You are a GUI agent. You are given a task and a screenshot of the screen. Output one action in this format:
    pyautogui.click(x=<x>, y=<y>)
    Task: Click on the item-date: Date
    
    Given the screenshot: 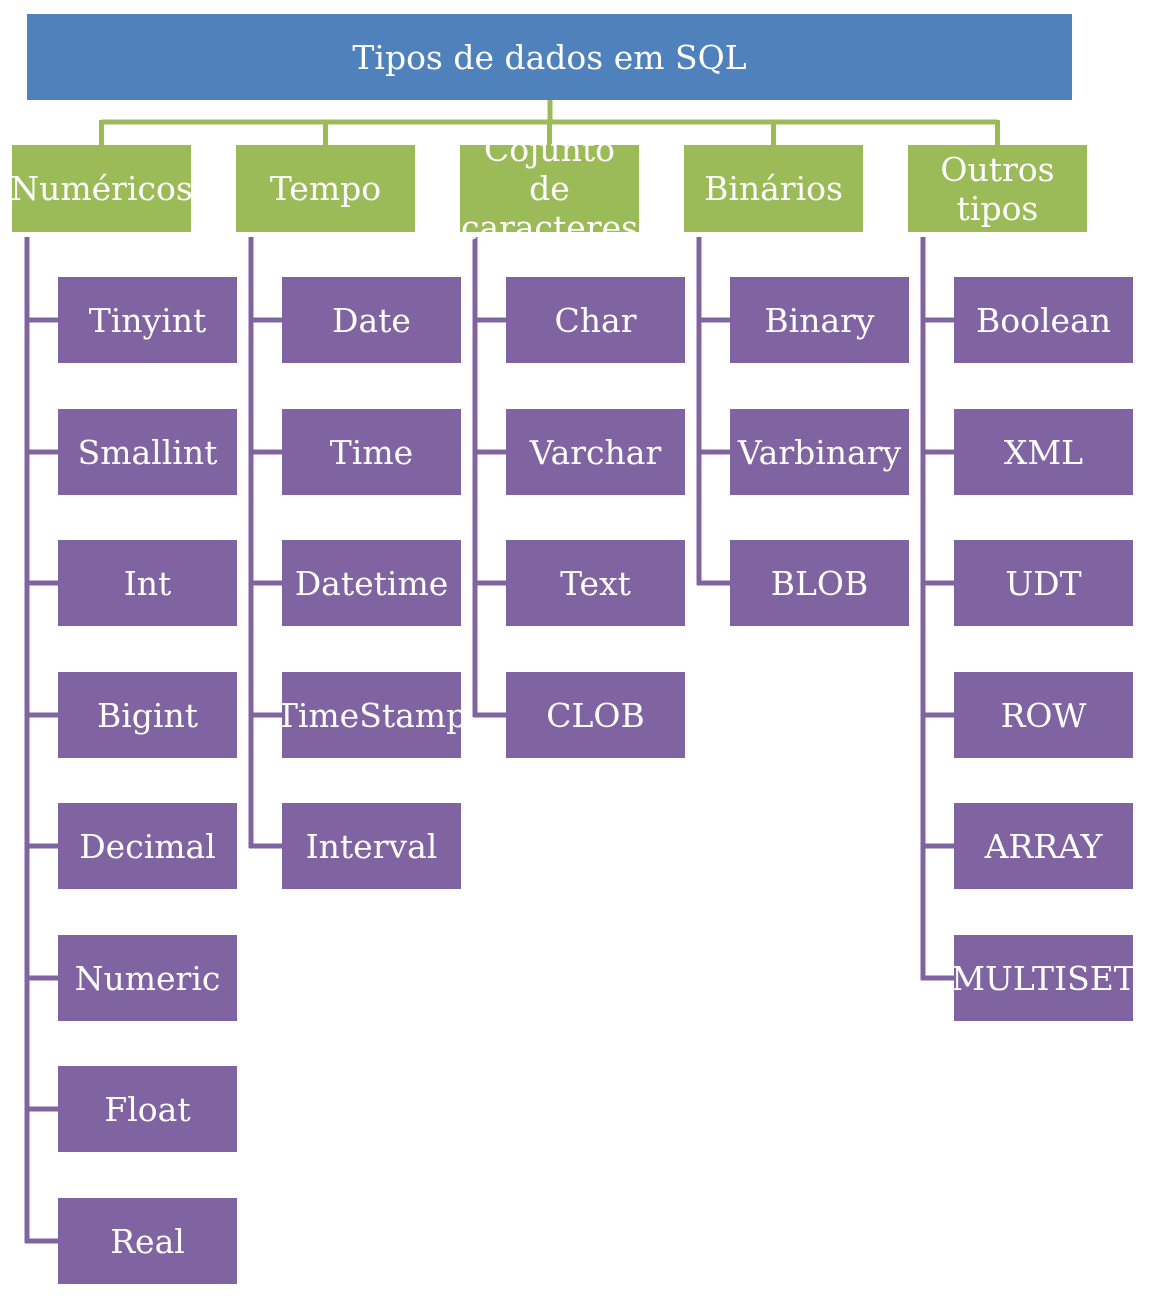 What is the action you would take?
    pyautogui.click(x=371, y=320)
    